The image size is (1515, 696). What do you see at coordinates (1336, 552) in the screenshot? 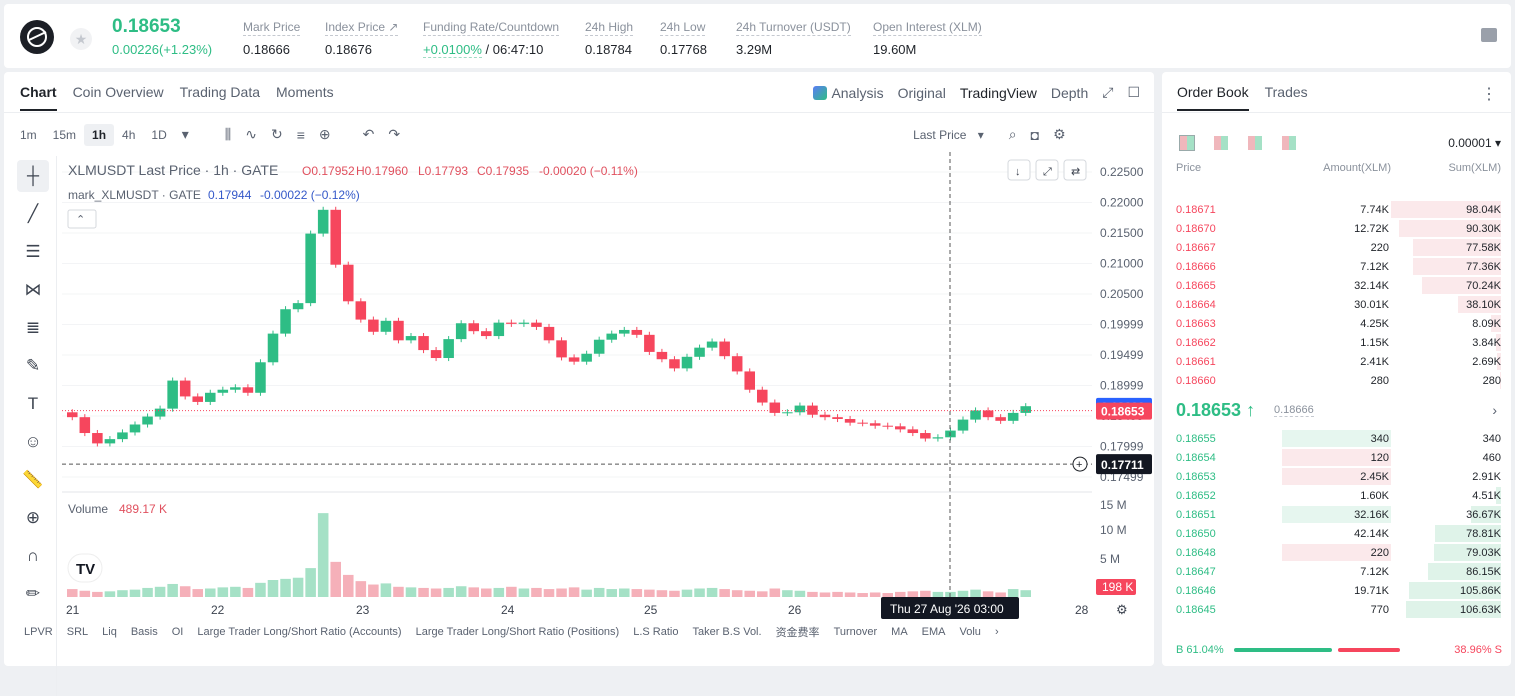
I see `bid-row: 0.18648 220 79.03K` at bounding box center [1336, 552].